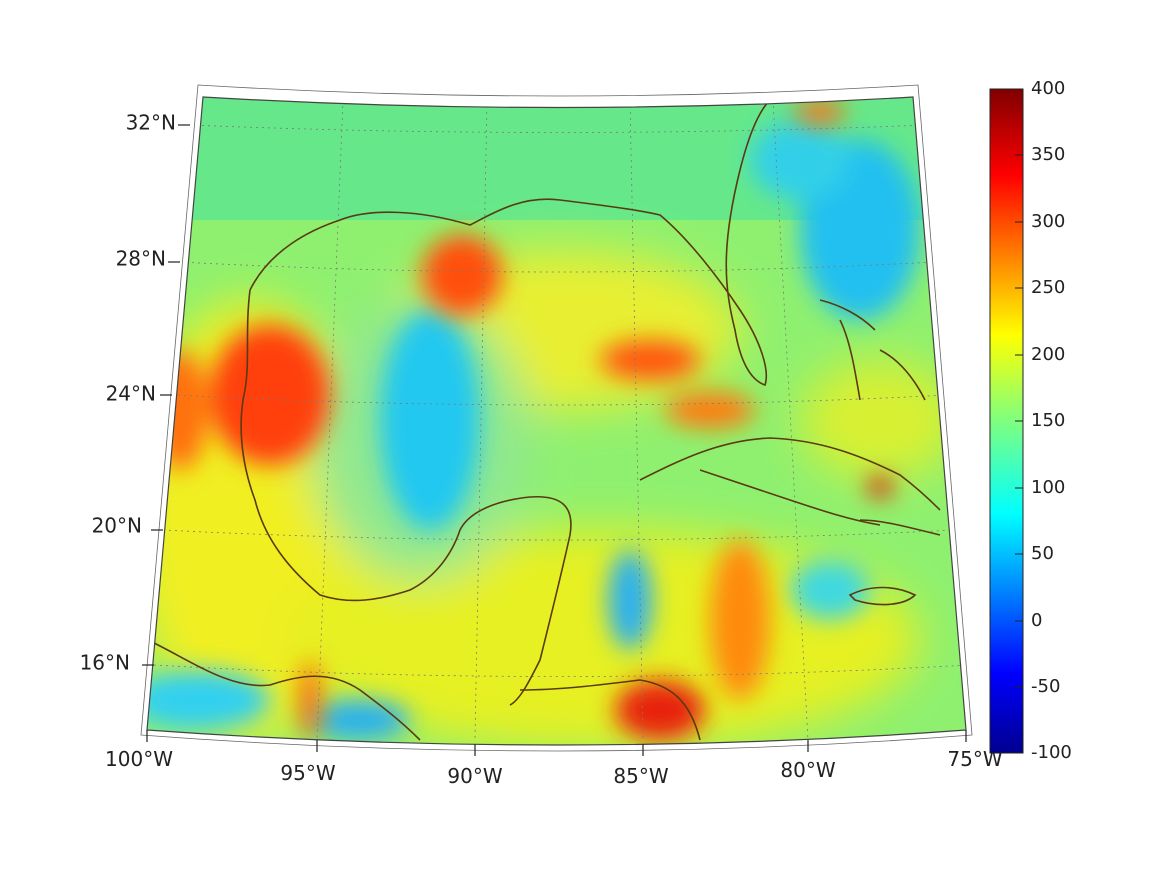 The height and width of the screenshot is (875, 1167). I want to click on lon-label-90w: 90°W, so click(474, 776).